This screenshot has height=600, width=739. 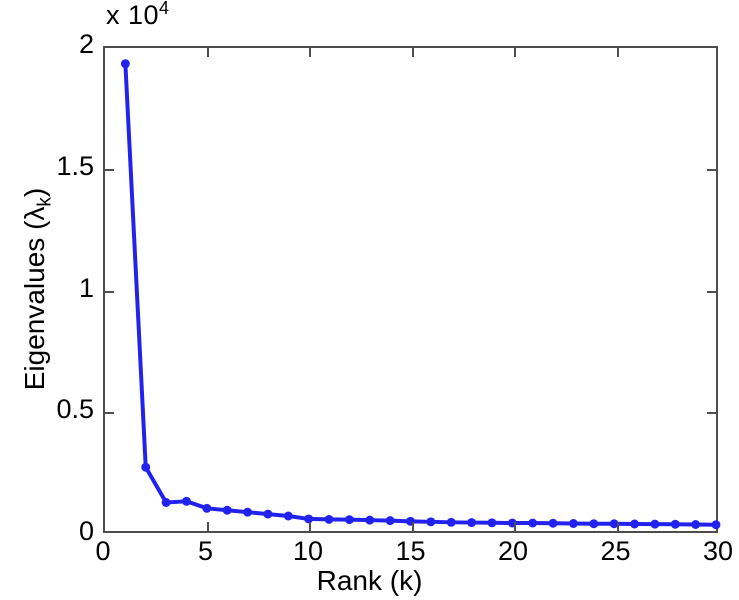 I want to click on y-axis-tick-labels: 0 0.5 1 1.5 2, so click(x=47, y=300).